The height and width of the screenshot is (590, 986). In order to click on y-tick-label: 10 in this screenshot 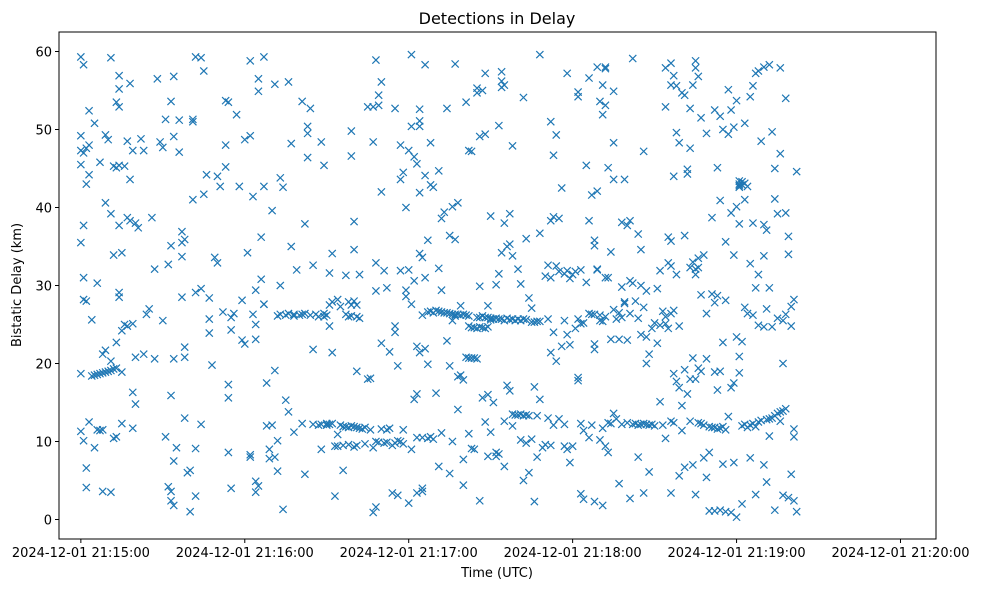, I will do `click(43, 443)`.